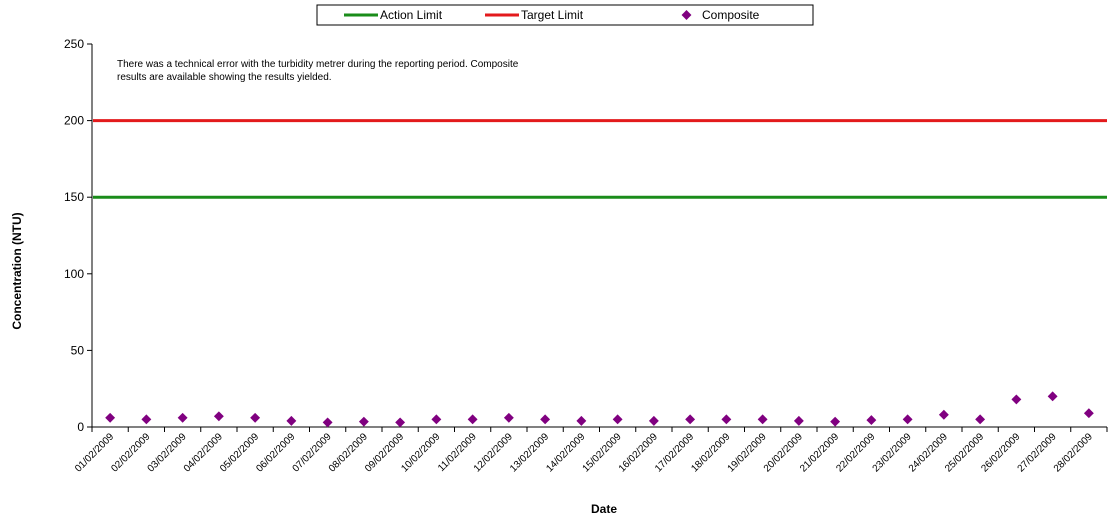 The image size is (1119, 520). Describe the element at coordinates (17, 270) in the screenshot. I see `y-axis-title: Concentration (NTU)` at that location.